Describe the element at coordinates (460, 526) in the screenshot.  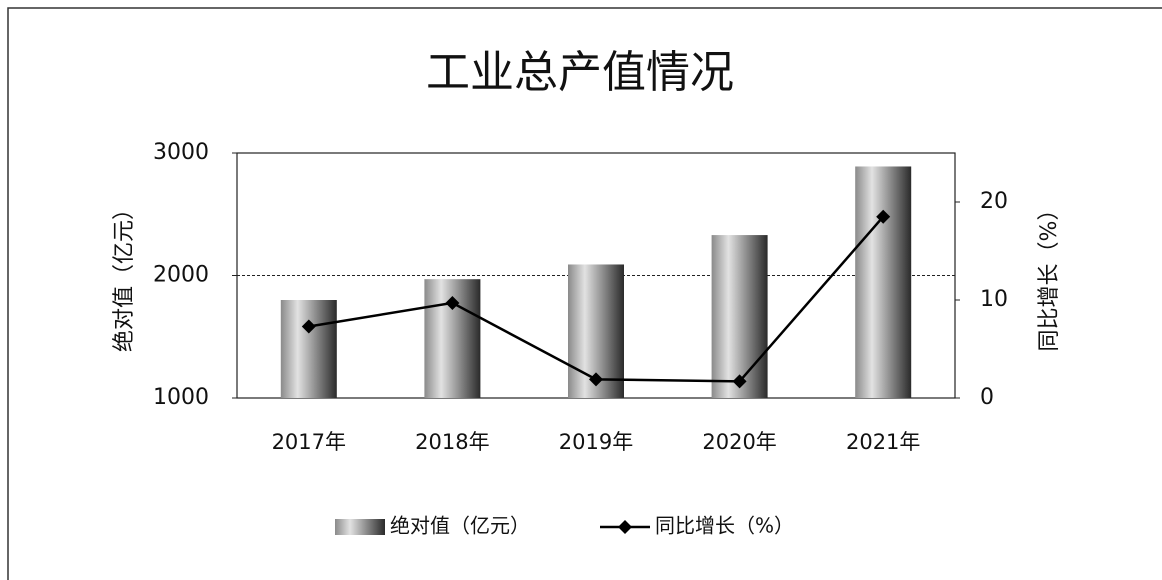
I see `legend-label: 绝对值（亿元）` at that location.